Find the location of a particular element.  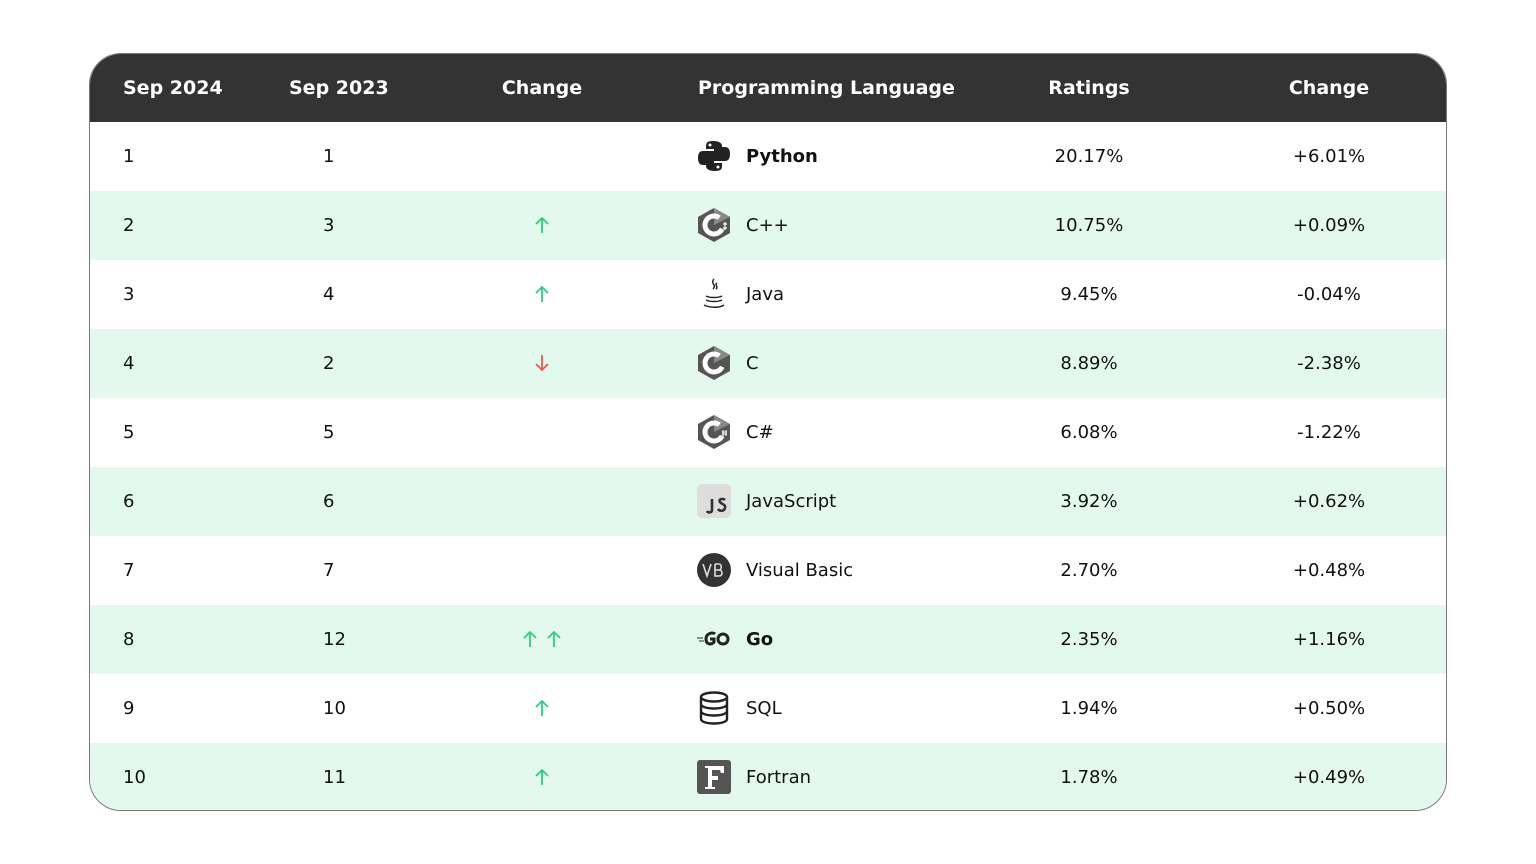

table-row: 5 5 C# 6.08% -1.22% is located at coordinates (768, 432).